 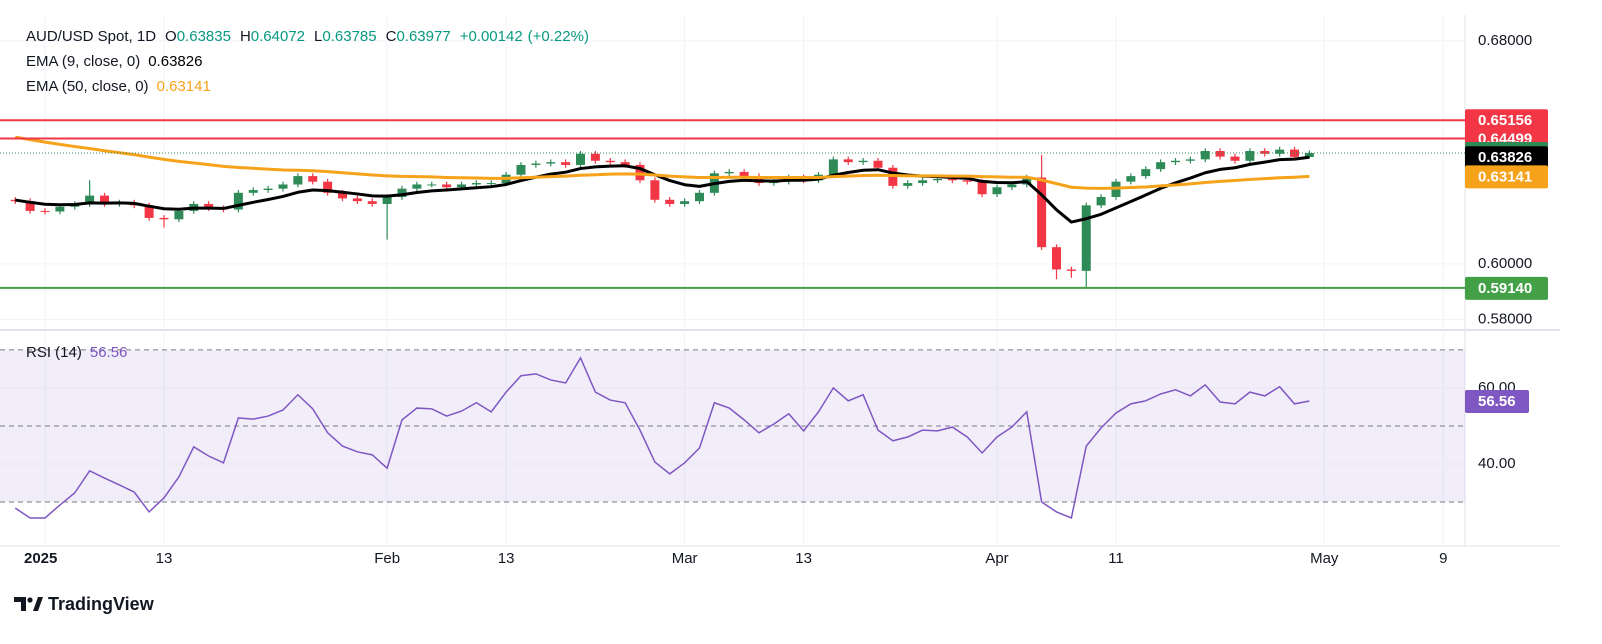 What do you see at coordinates (278, 36) in the screenshot?
I see `high-value: 0.64072` at bounding box center [278, 36].